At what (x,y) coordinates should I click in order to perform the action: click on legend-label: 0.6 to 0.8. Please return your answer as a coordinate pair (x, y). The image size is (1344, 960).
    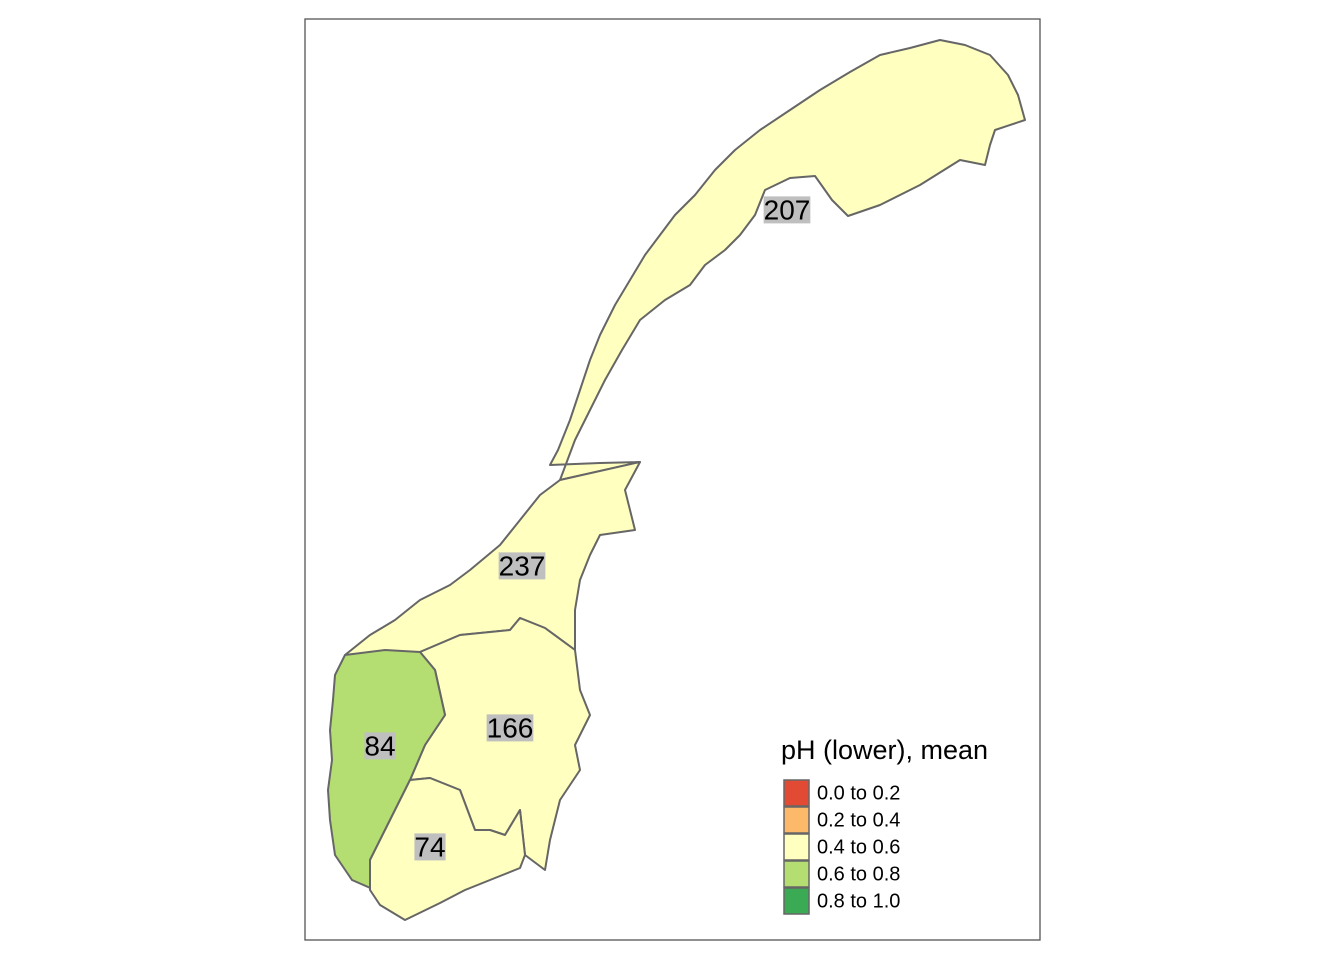
    Looking at the image, I should click on (858, 874).